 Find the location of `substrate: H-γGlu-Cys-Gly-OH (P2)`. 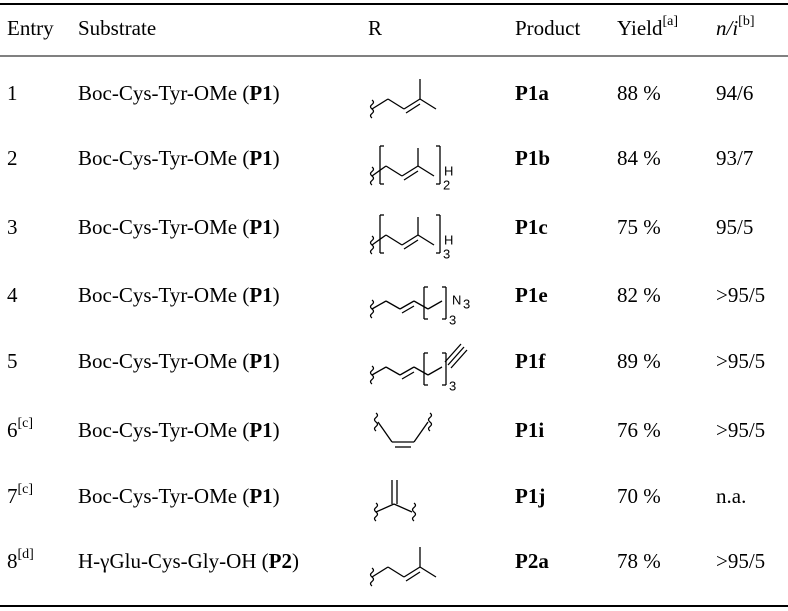

substrate: H-γGlu-Cys-Gly-OH (P2) is located at coordinates (188, 561).